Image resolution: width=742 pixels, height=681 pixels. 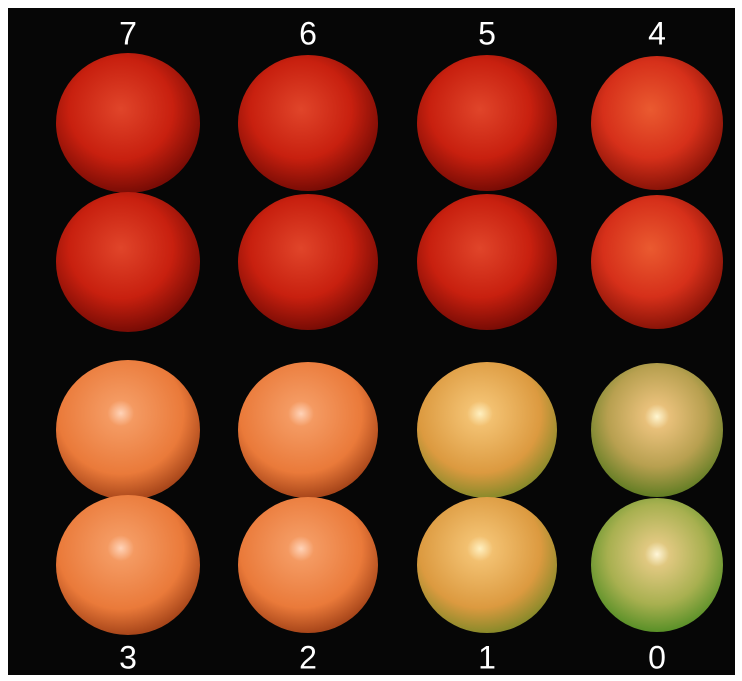 I want to click on stage-label: 6, so click(x=308, y=33).